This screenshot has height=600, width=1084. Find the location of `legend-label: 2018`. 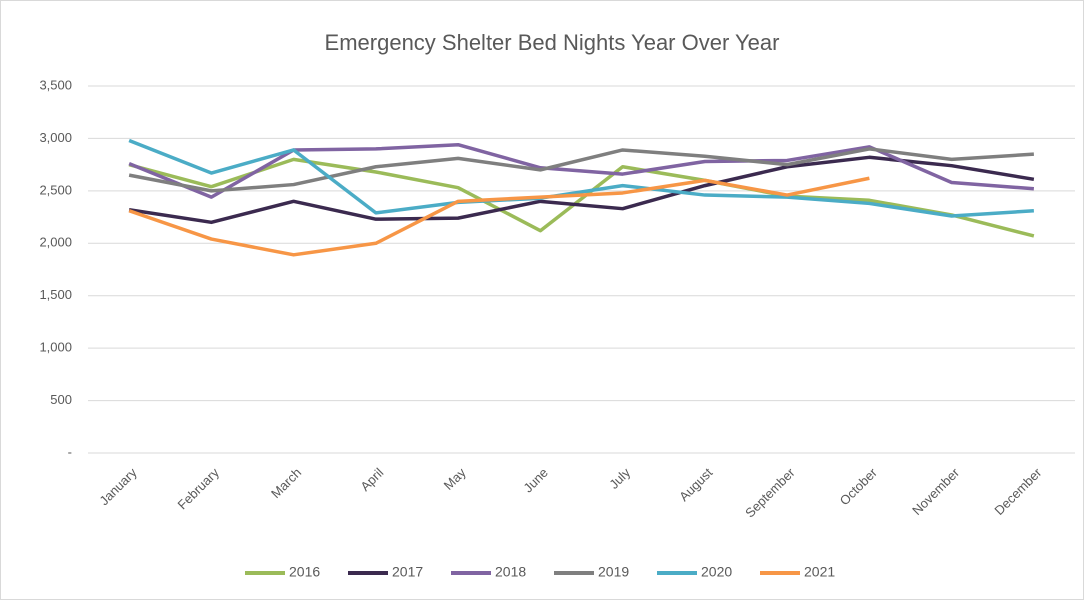

legend-label: 2018 is located at coordinates (510, 572).